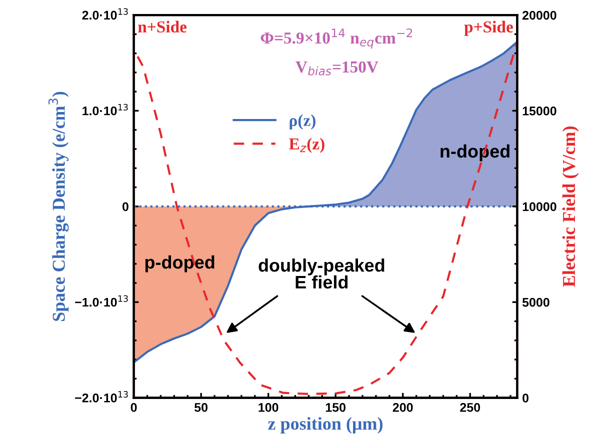  I want to click on y2-tick-label: 5000, so click(536, 302).